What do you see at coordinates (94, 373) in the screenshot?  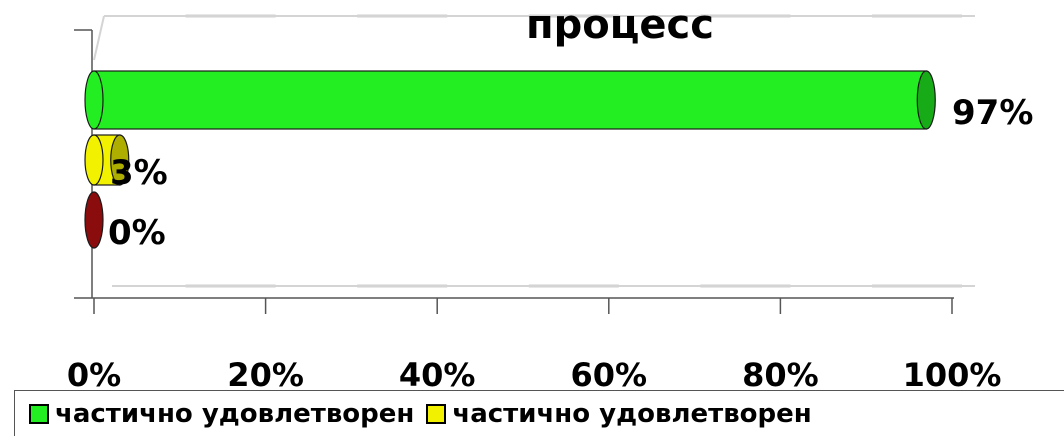 I see `x-tick-label: 0%` at bounding box center [94, 373].